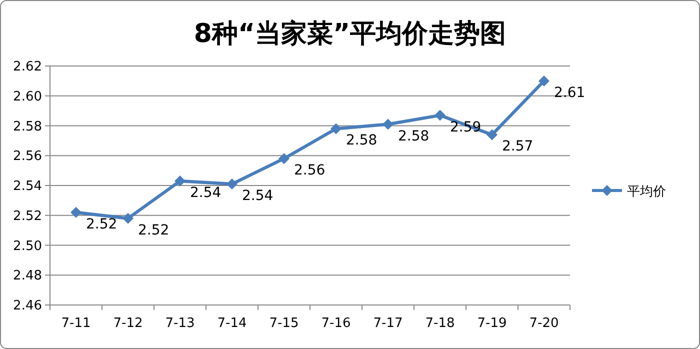  What do you see at coordinates (76, 323) in the screenshot?
I see `x-tick-label: 7-11` at bounding box center [76, 323].